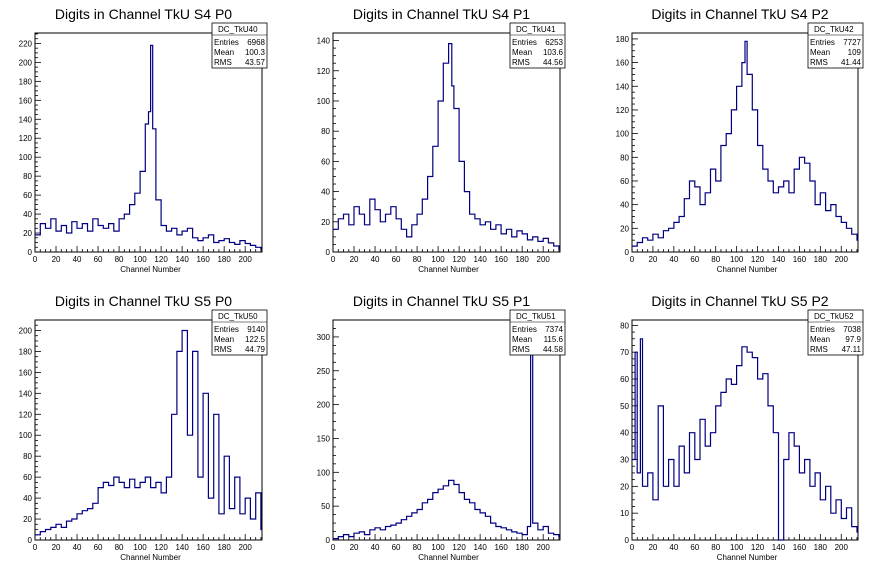 The height and width of the screenshot is (574, 896). I want to click on stats-value: 47.11, so click(852, 349).